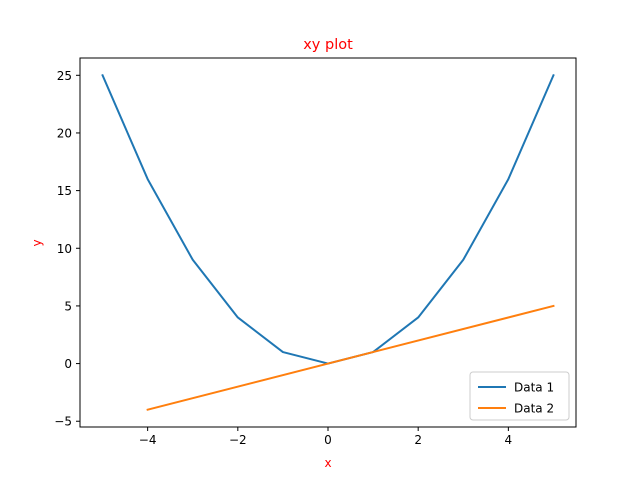  I want to click on y-tick-label: 20, so click(64, 133).